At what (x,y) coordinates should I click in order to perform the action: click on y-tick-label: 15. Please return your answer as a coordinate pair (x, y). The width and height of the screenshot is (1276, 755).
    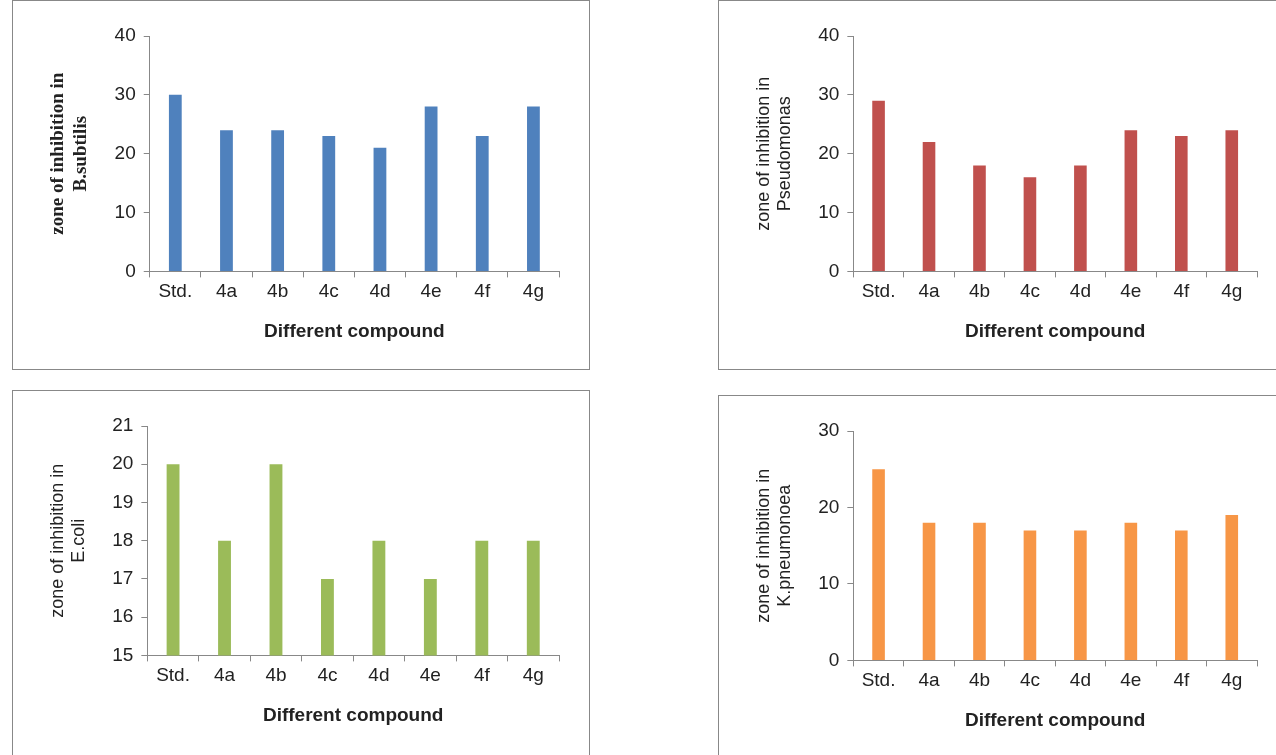
    Looking at the image, I should click on (123, 654).